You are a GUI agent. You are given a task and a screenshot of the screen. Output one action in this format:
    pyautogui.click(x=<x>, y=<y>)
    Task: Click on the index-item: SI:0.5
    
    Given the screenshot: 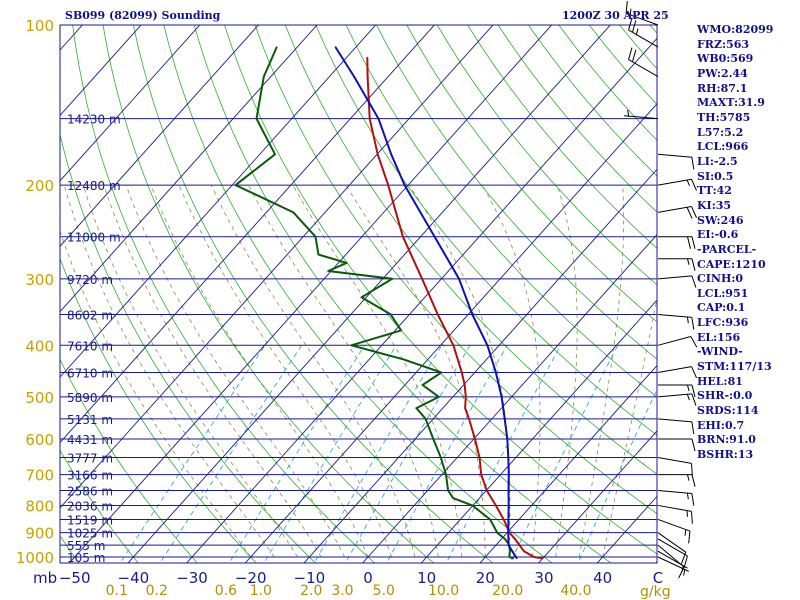 What is the action you would take?
    pyautogui.click(x=715, y=176)
    